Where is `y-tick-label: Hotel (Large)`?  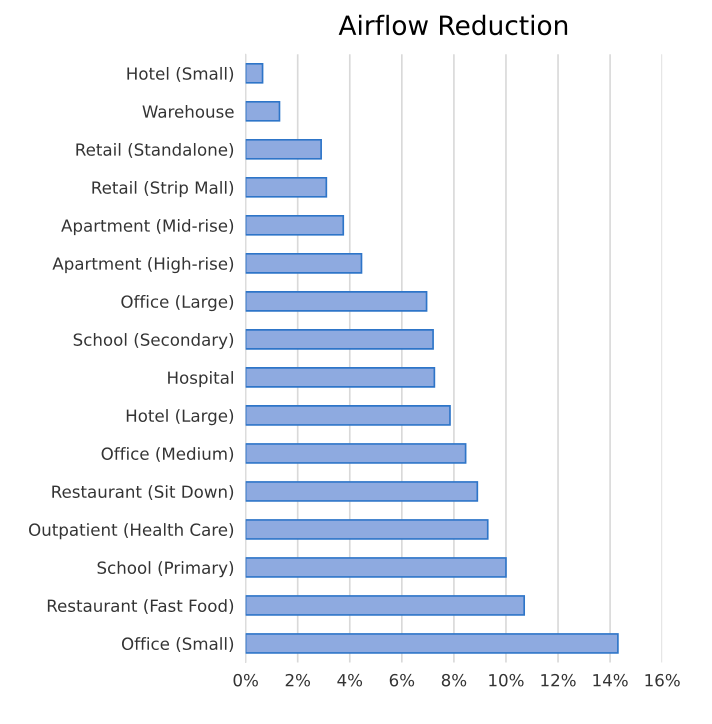
y-tick-label: Hotel (Large) is located at coordinates (180, 417).